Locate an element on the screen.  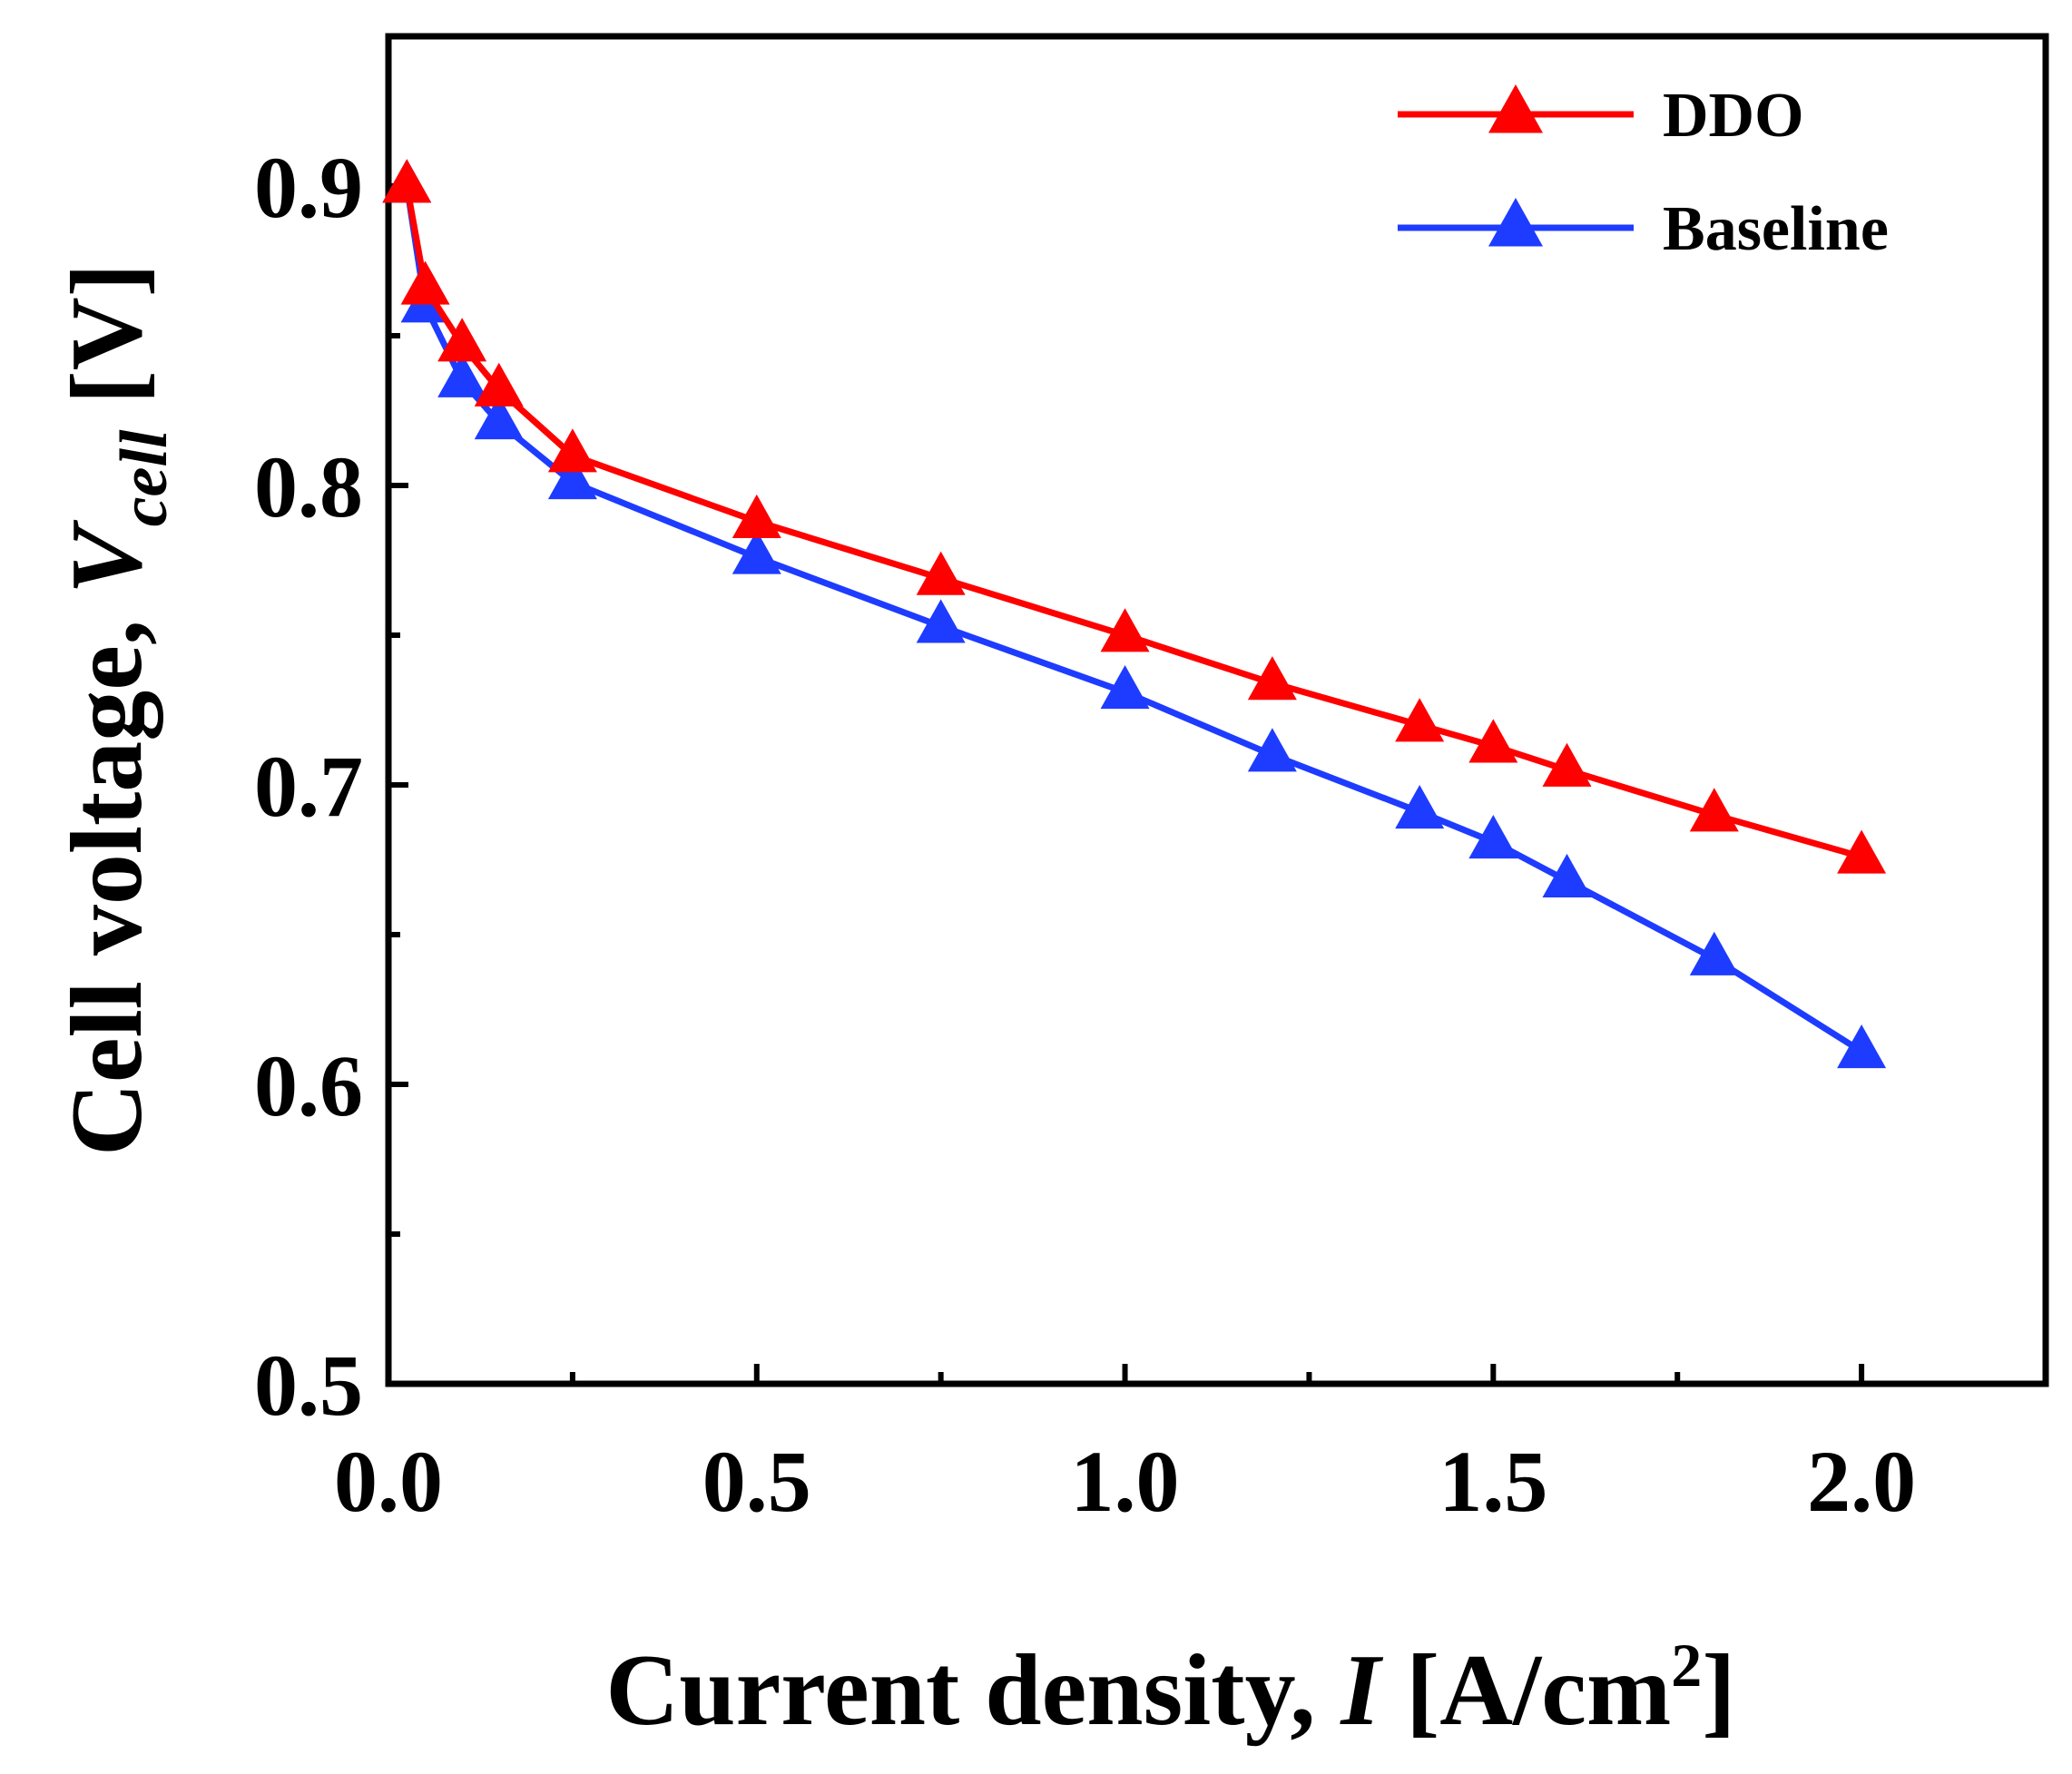
y-axis-title-symbol: V is located at coordinates (107, 557).